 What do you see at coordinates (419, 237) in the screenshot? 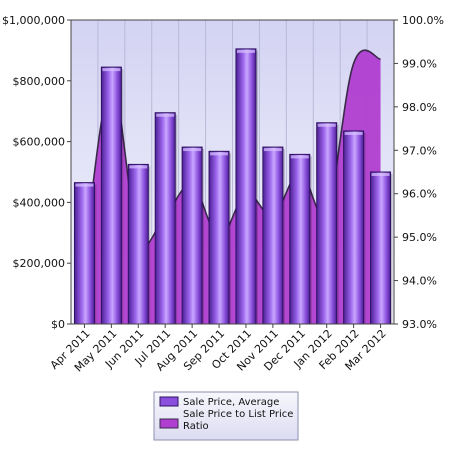
I see `y-right-tick-label: 95.0%` at bounding box center [419, 237].